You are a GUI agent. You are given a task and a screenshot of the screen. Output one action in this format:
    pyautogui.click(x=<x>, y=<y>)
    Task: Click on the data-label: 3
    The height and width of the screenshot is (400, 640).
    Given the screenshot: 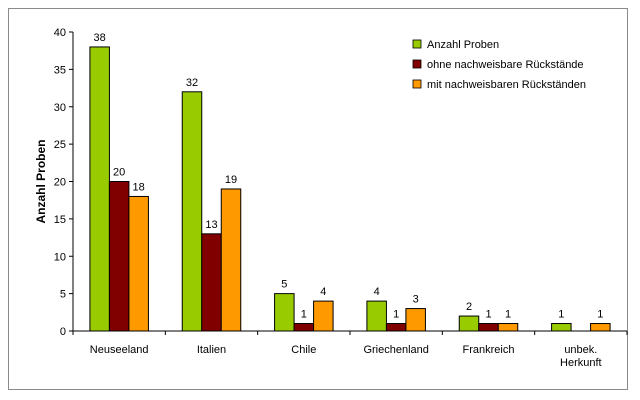 What is the action you would take?
    pyautogui.click(x=416, y=300)
    